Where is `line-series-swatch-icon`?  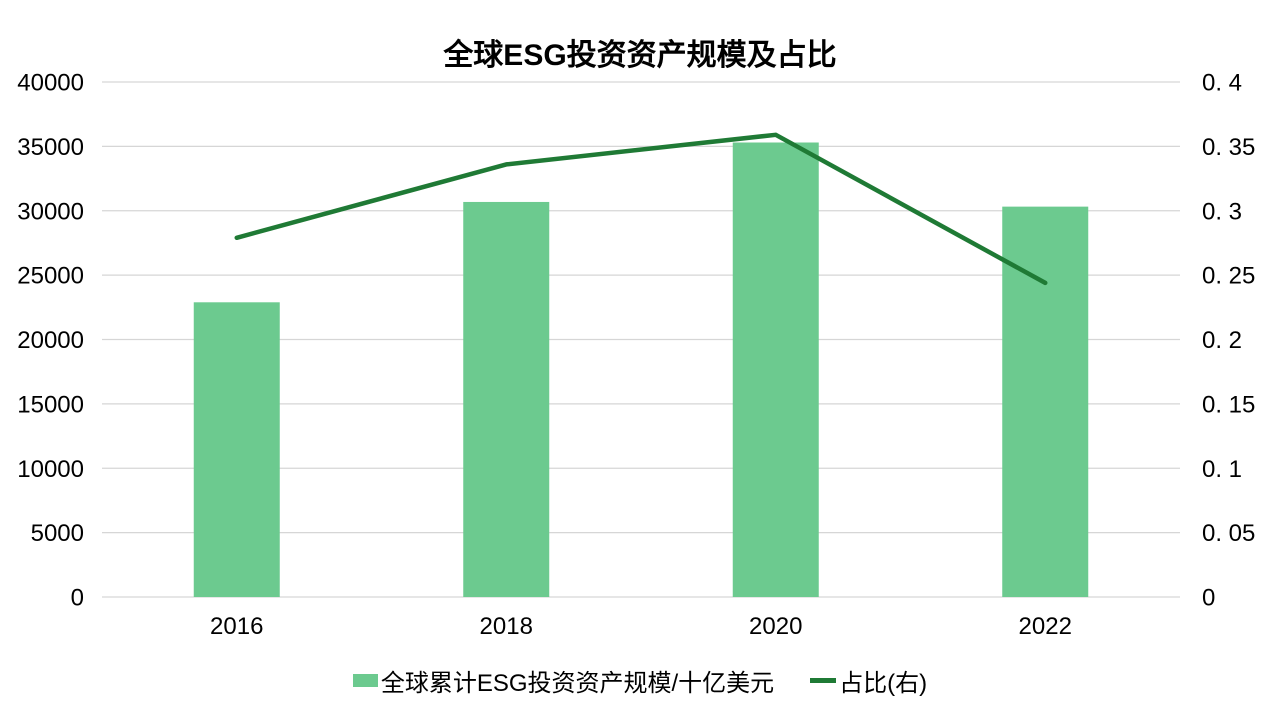 line-series-swatch-icon is located at coordinates (823, 680).